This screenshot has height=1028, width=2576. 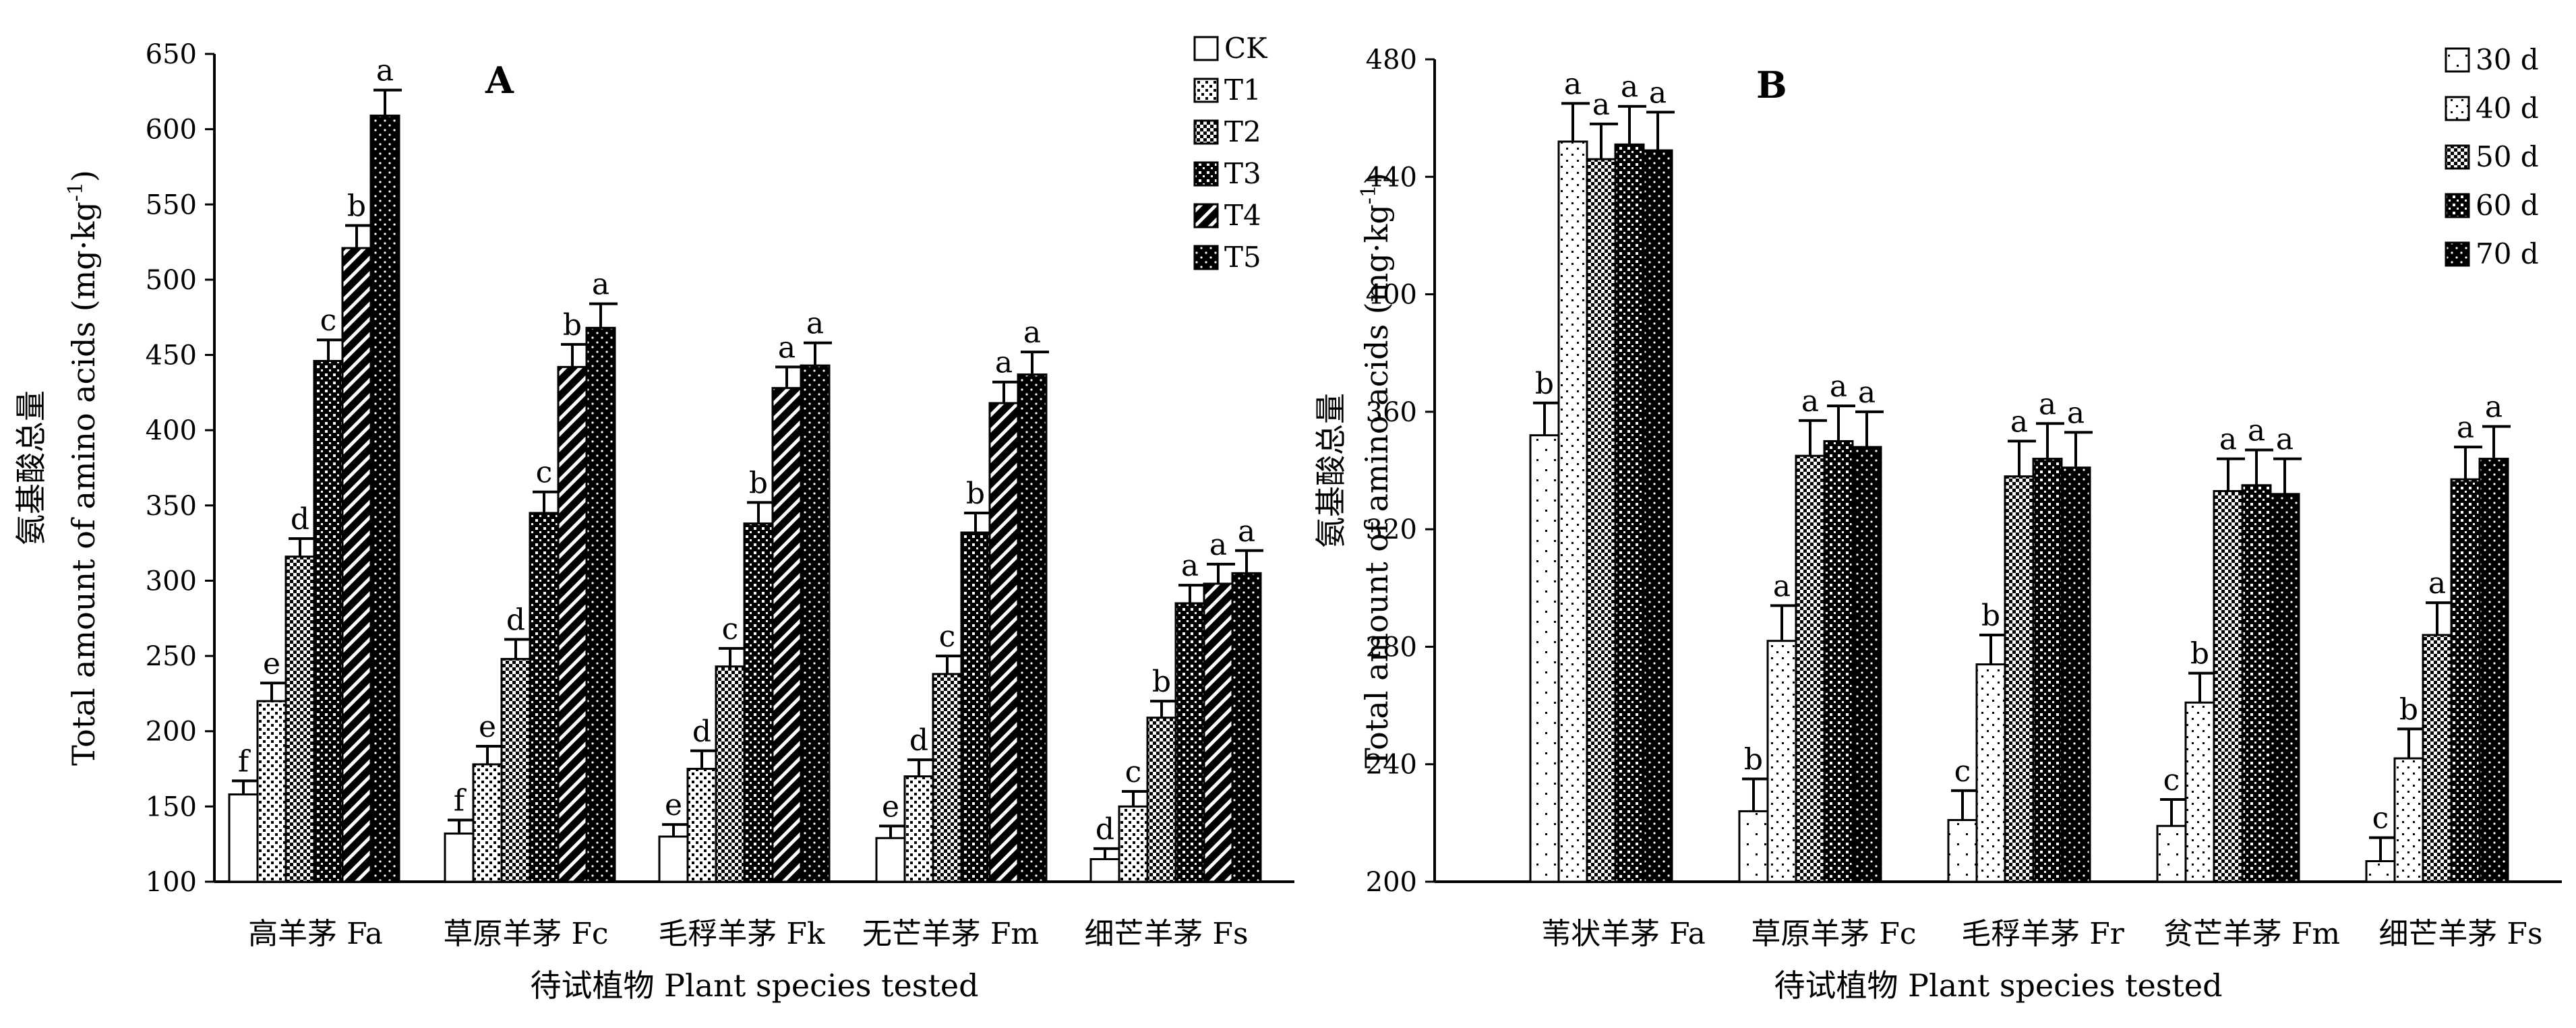 What do you see at coordinates (1243, 173) in the screenshot?
I see `legend-label: T3` at bounding box center [1243, 173].